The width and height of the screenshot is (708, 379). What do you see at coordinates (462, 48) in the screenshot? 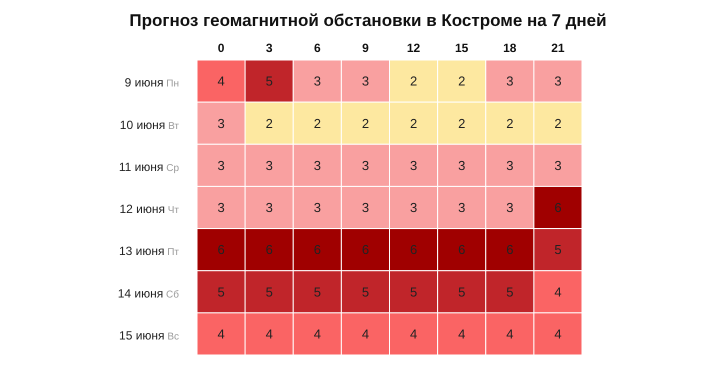
I see `x-tick-label: 15` at bounding box center [462, 48].